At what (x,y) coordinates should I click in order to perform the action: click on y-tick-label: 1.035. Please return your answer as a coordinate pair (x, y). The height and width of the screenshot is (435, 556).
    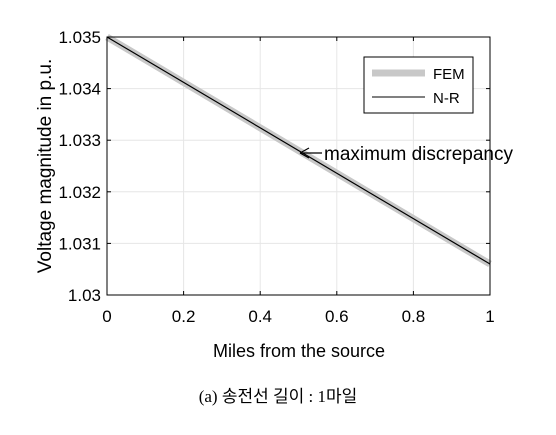
    Looking at the image, I should click on (79, 37).